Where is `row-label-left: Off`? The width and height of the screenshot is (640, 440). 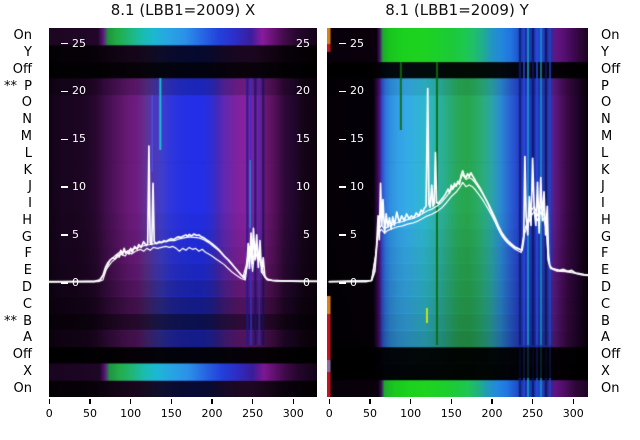 row-label-left: Off is located at coordinates (22, 69).